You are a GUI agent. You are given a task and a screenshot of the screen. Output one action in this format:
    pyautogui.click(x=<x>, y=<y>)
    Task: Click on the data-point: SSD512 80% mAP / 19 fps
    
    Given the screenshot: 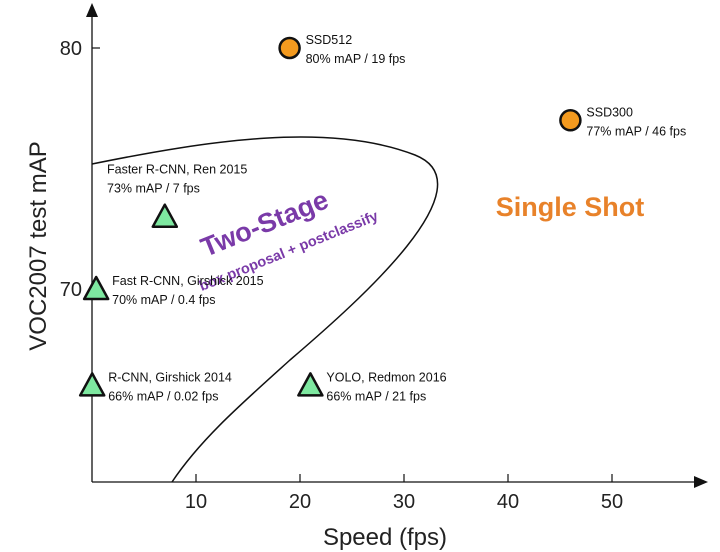 What is the action you would take?
    pyautogui.click(x=342, y=49)
    